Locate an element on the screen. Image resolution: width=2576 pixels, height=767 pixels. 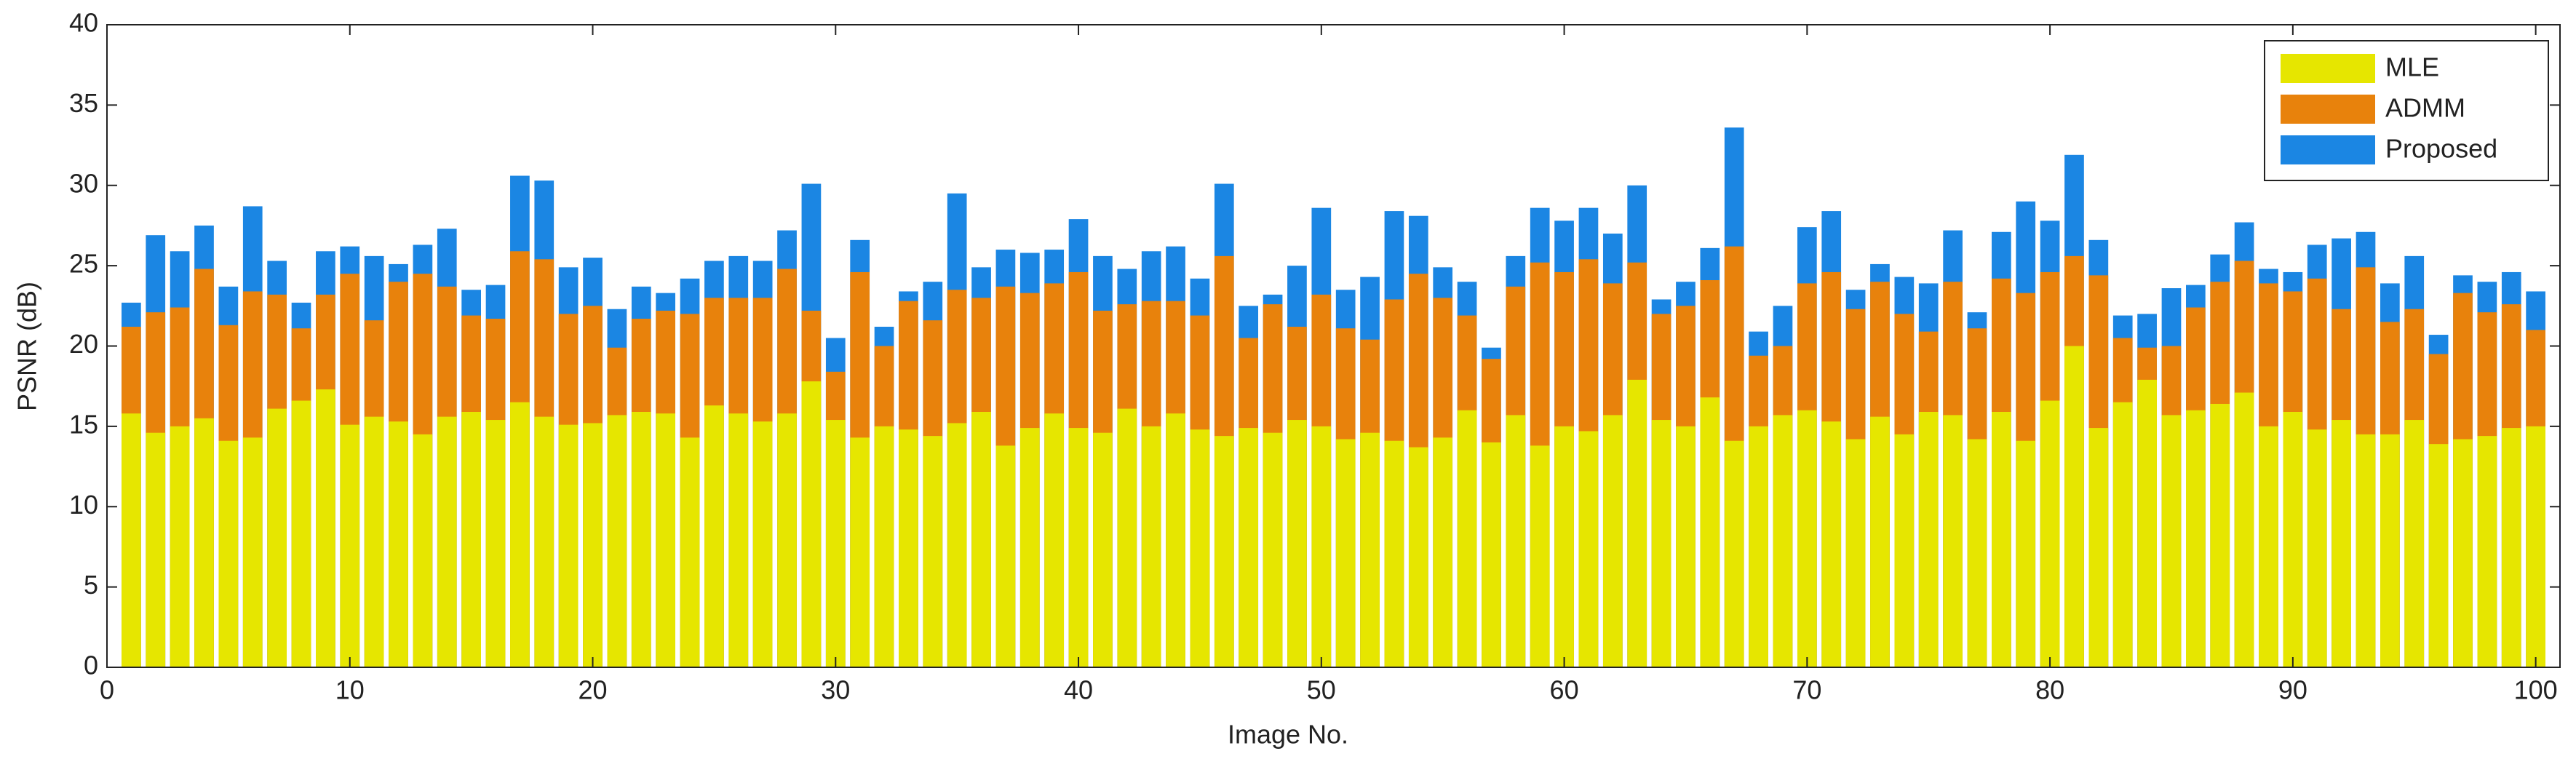
y-tick-label: 5 is located at coordinates (91, 585).